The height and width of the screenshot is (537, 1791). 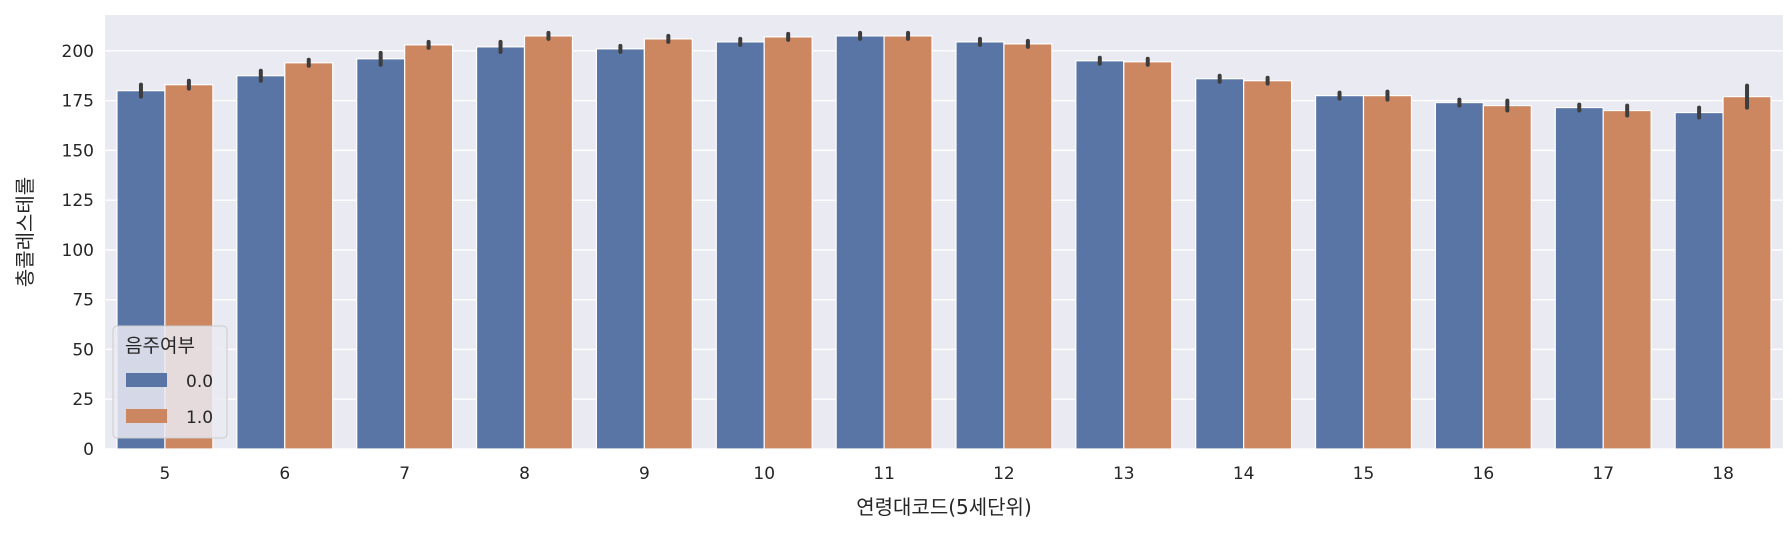 What do you see at coordinates (78, 102) in the screenshot?
I see `y-tick-label: 175` at bounding box center [78, 102].